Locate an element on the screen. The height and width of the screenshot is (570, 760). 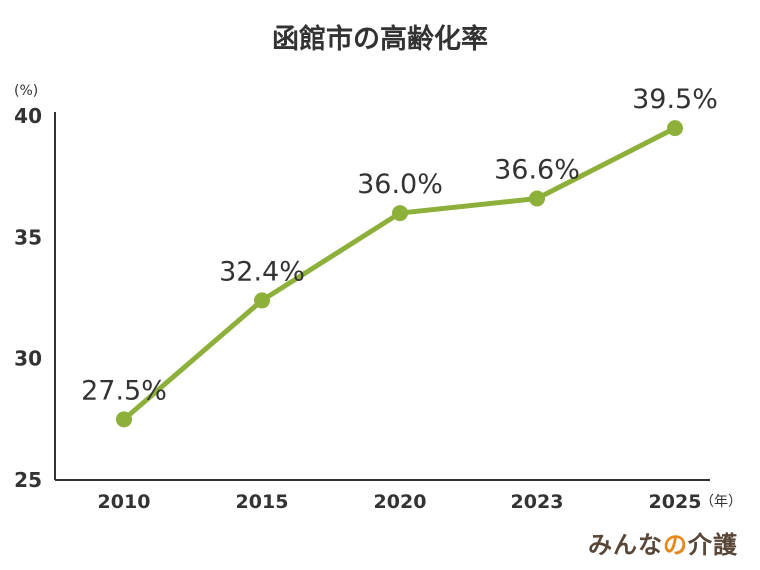
data-label-2020: 36.0% is located at coordinates (400, 184).